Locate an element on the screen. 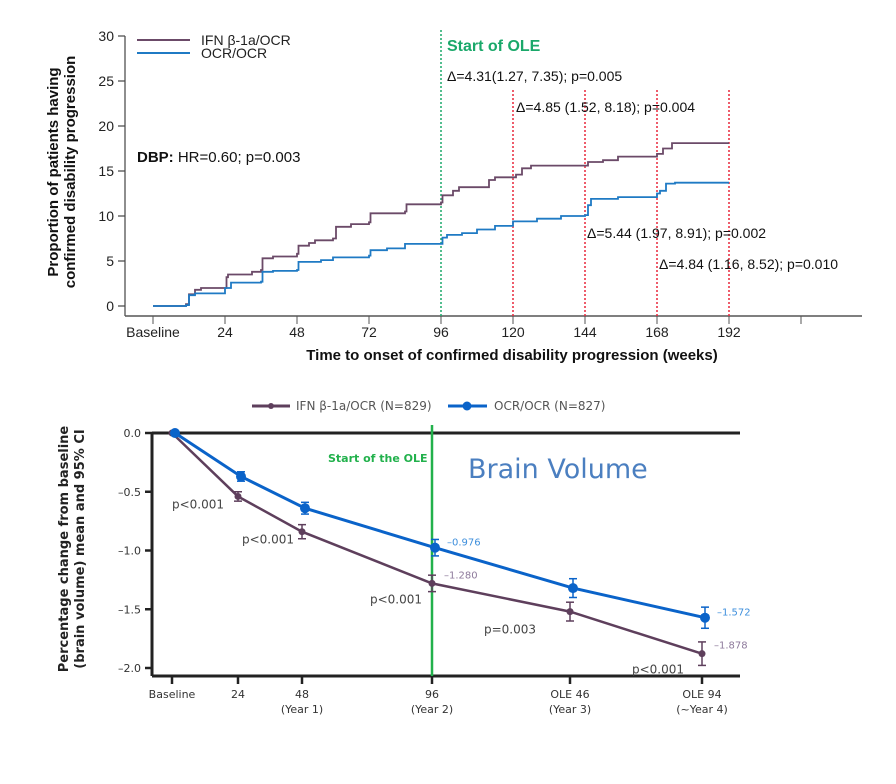 This screenshot has width=896, height=784. cdp-x-tick-label: 168 is located at coordinates (657, 332).